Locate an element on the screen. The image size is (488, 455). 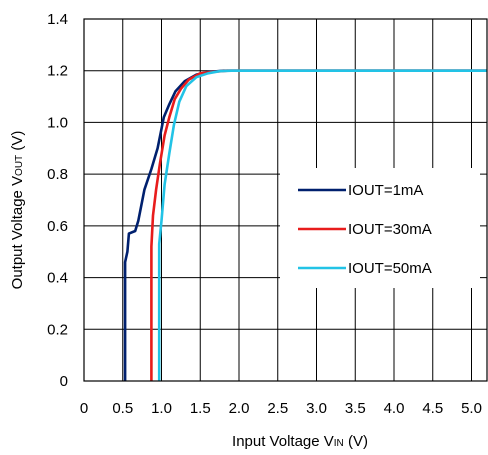
legend-label-3: IOUT=50mA is located at coordinates (390, 268).